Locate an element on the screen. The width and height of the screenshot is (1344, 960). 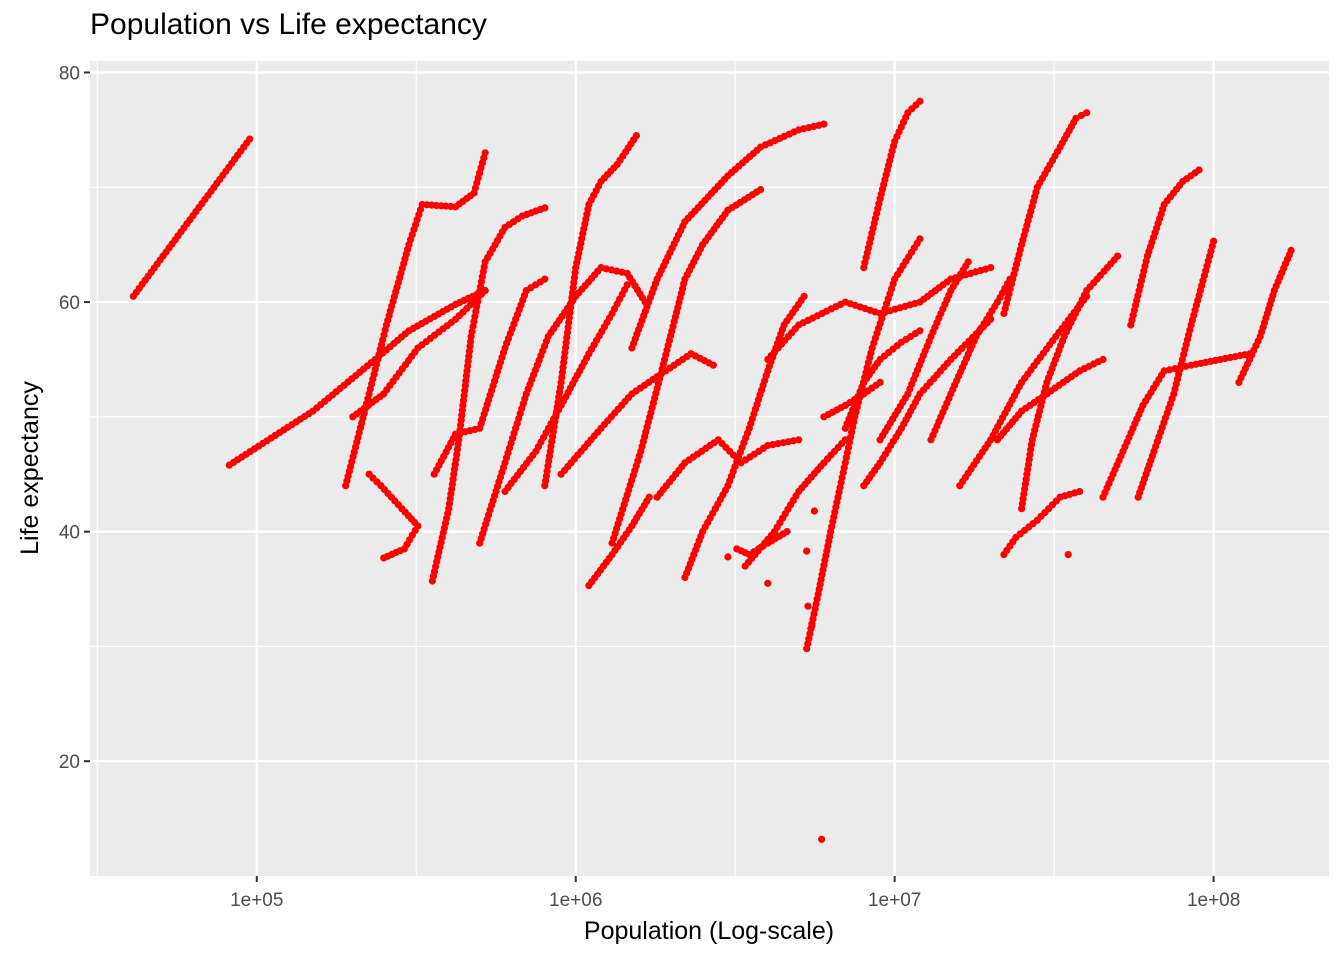
y-tick-label: 20 is located at coordinates (69, 762).